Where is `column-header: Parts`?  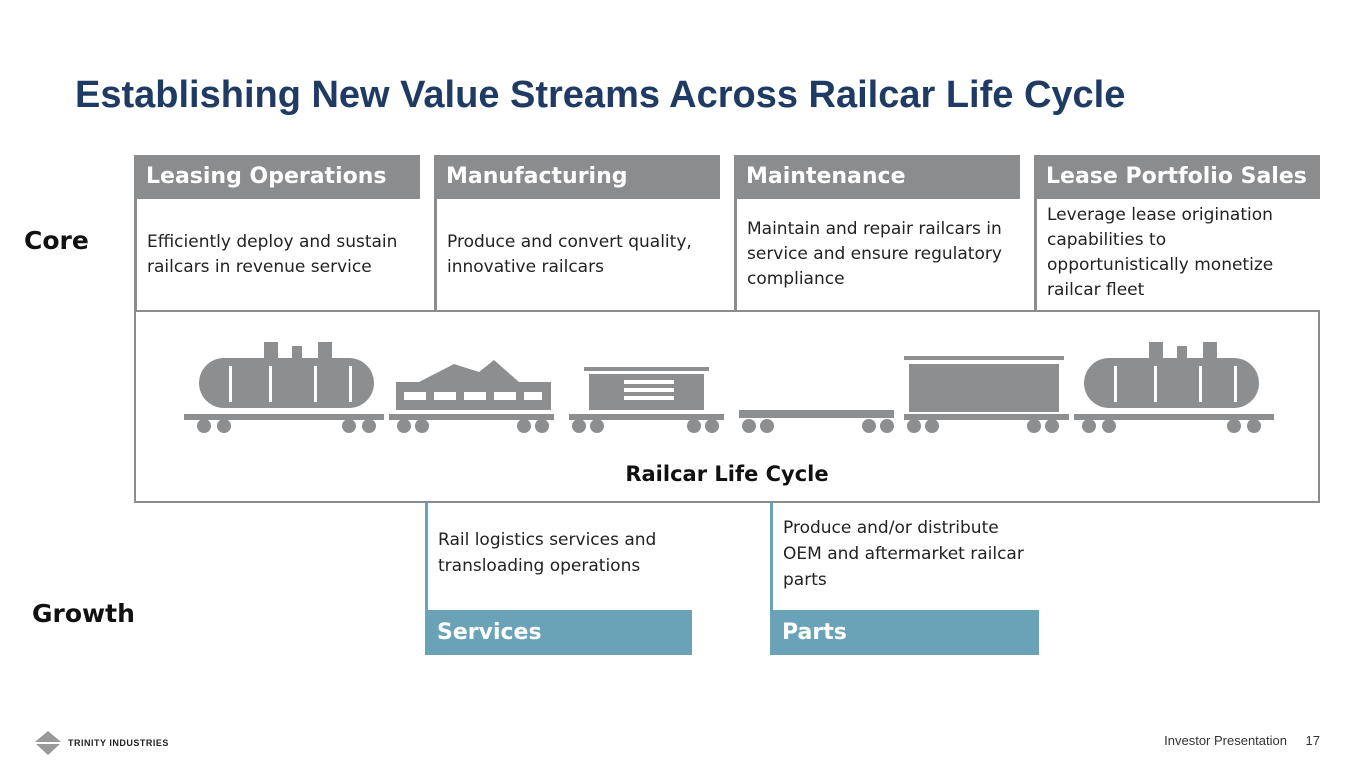 column-header: Parts is located at coordinates (904, 632).